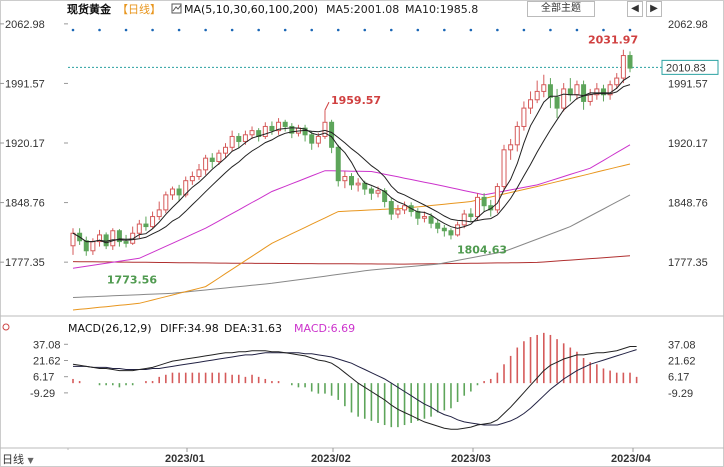 This screenshot has height=467, width=724. Describe the element at coordinates (47, 361) in the screenshot. I see `macd-y-tick-left: 21.62` at that location.